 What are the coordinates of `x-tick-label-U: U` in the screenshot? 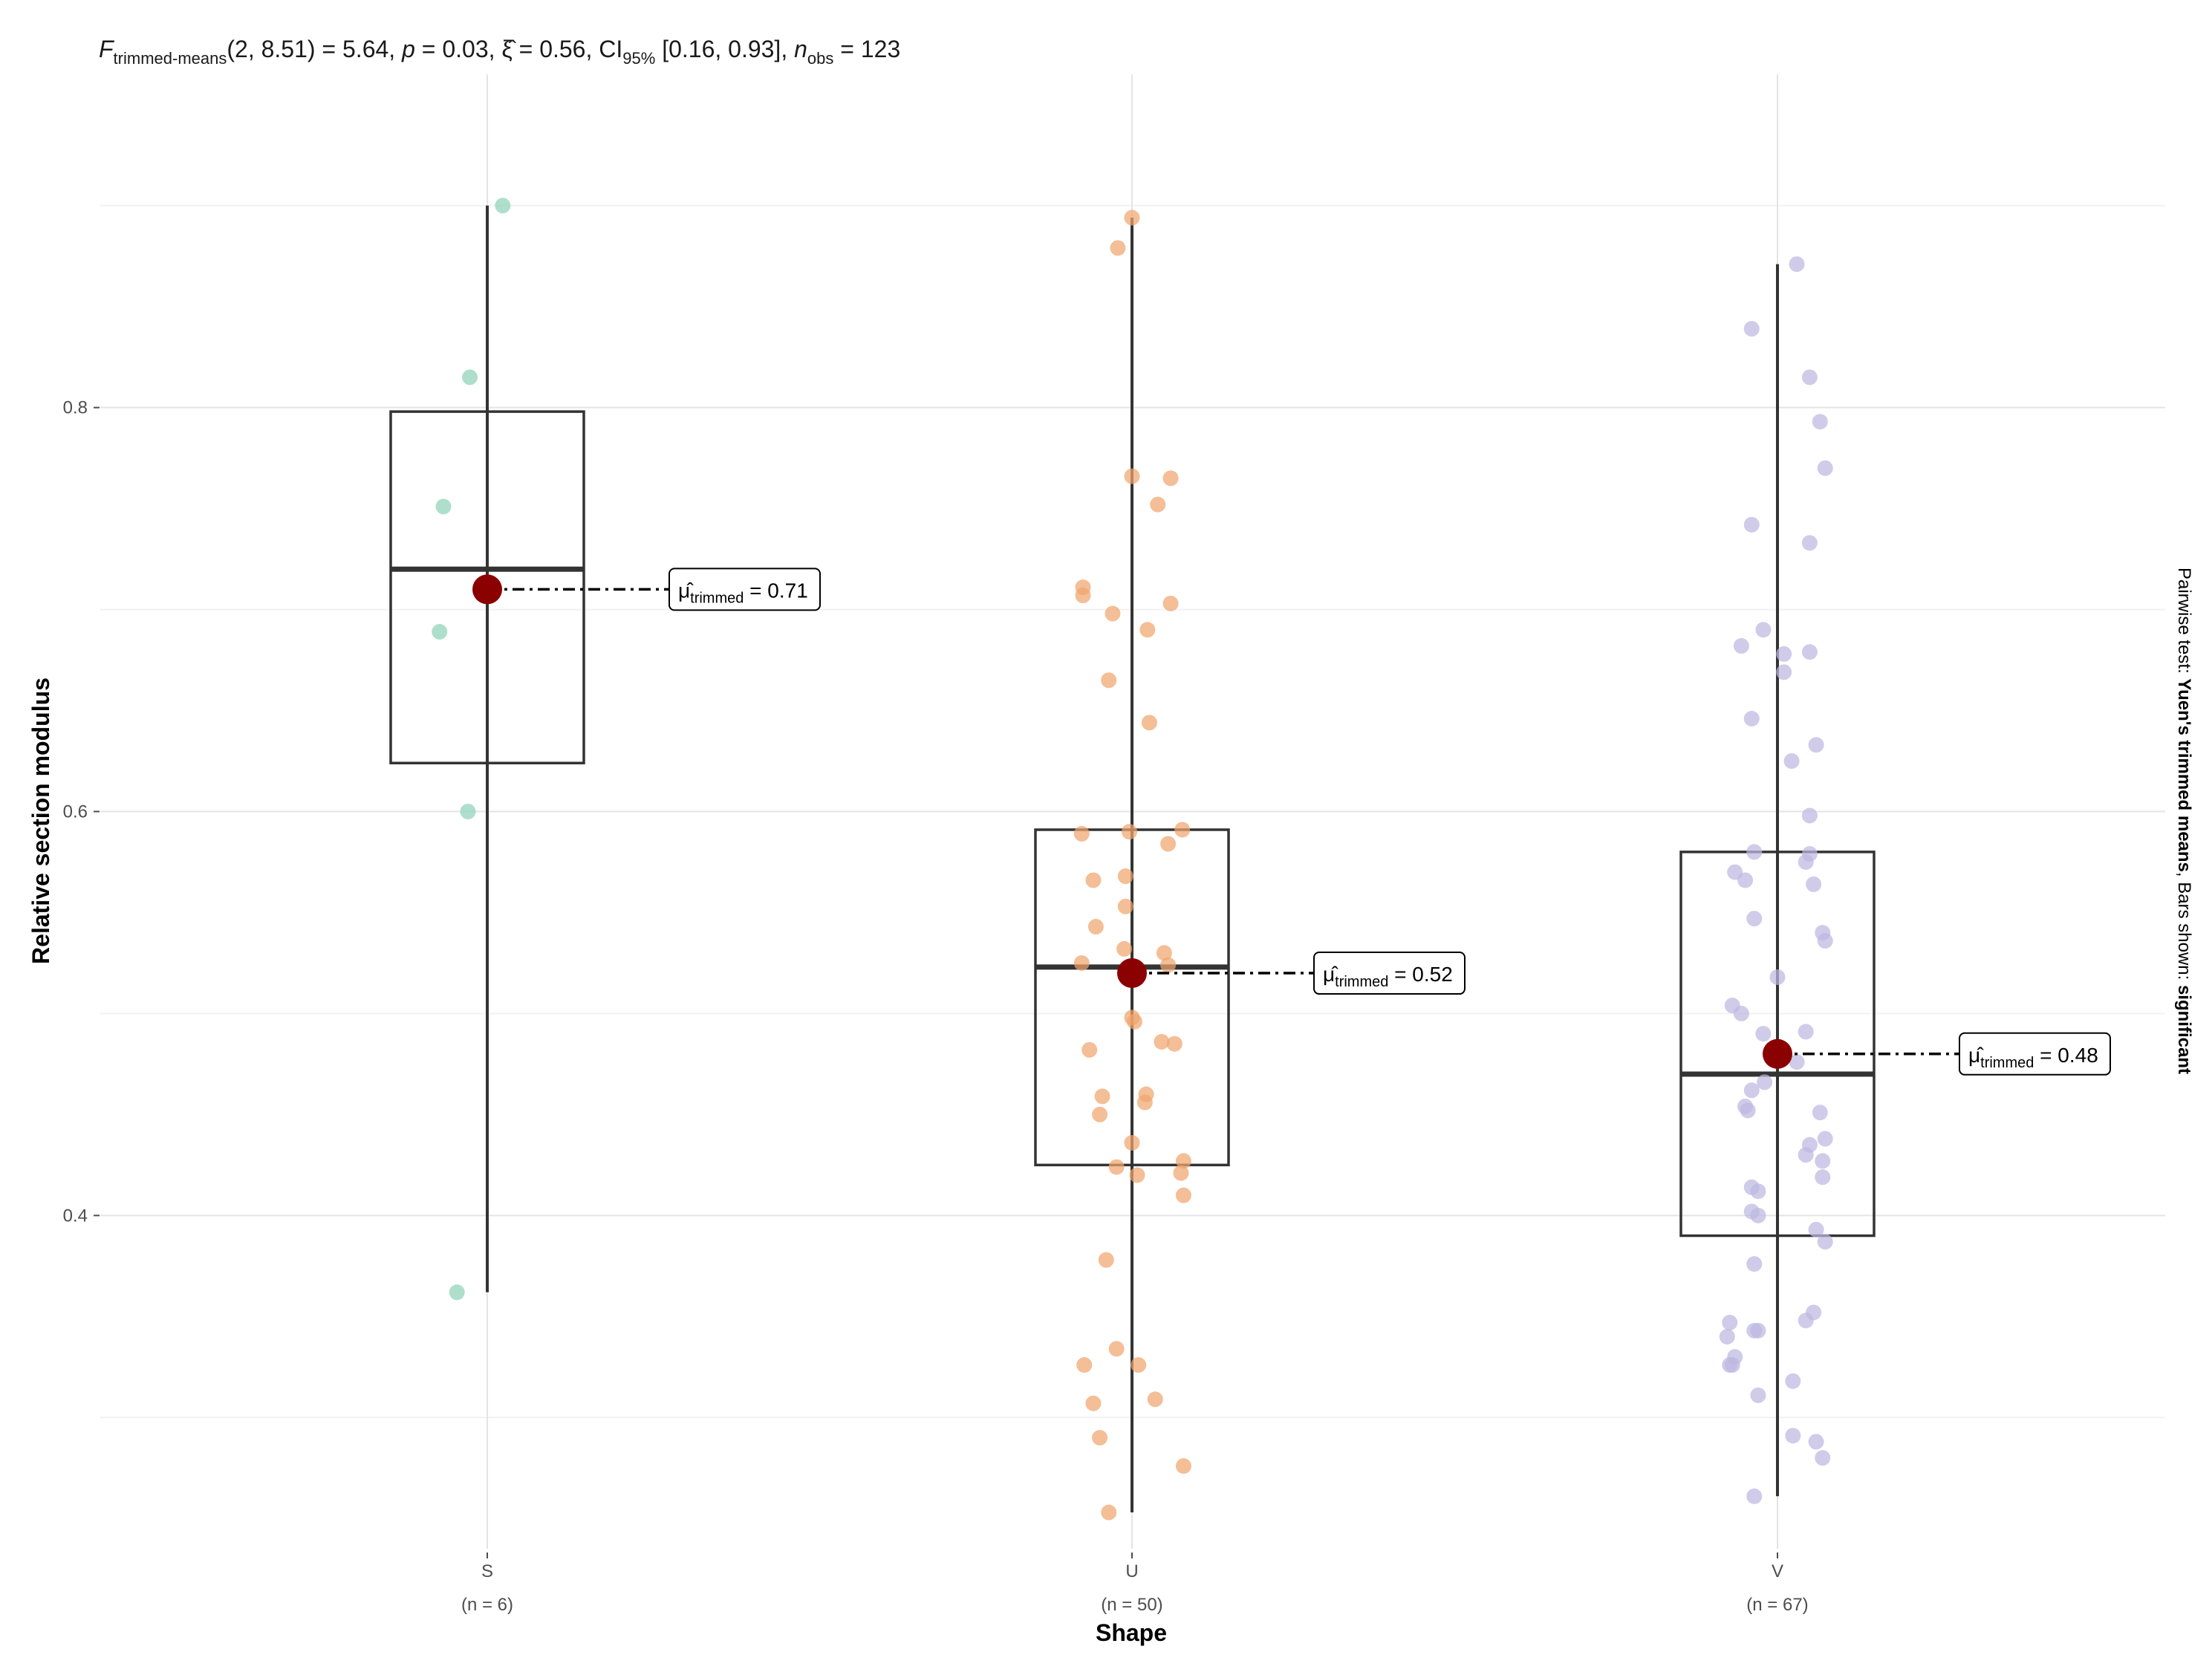 It's located at (1131, 1571).